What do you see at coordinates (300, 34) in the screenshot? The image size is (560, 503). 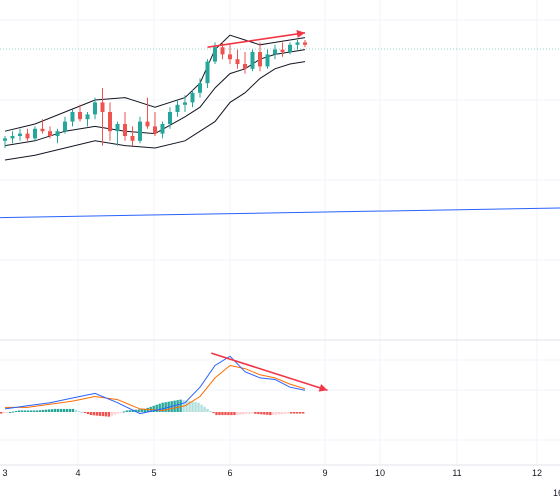 I see `price-trend-head` at bounding box center [300, 34].